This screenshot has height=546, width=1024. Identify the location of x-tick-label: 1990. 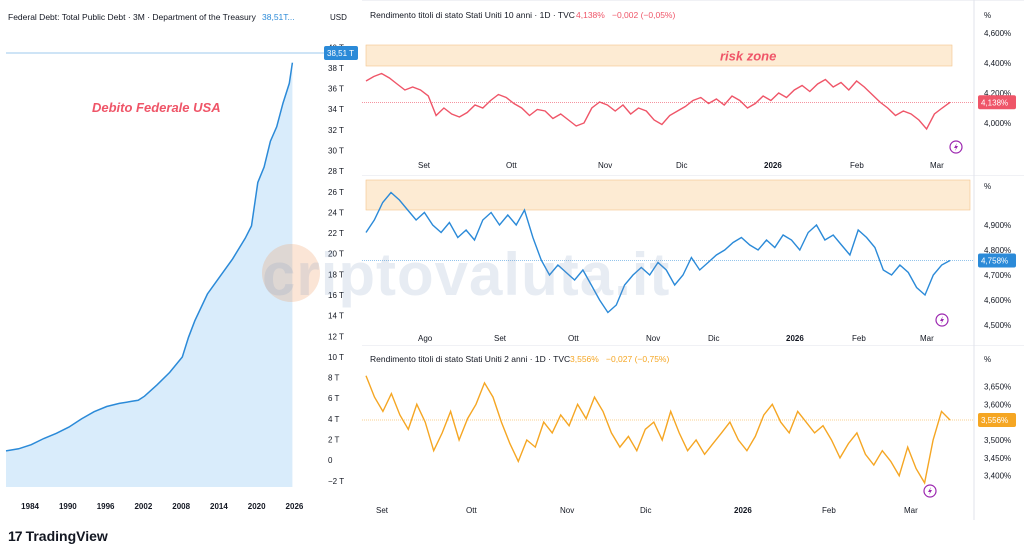
(68, 506).